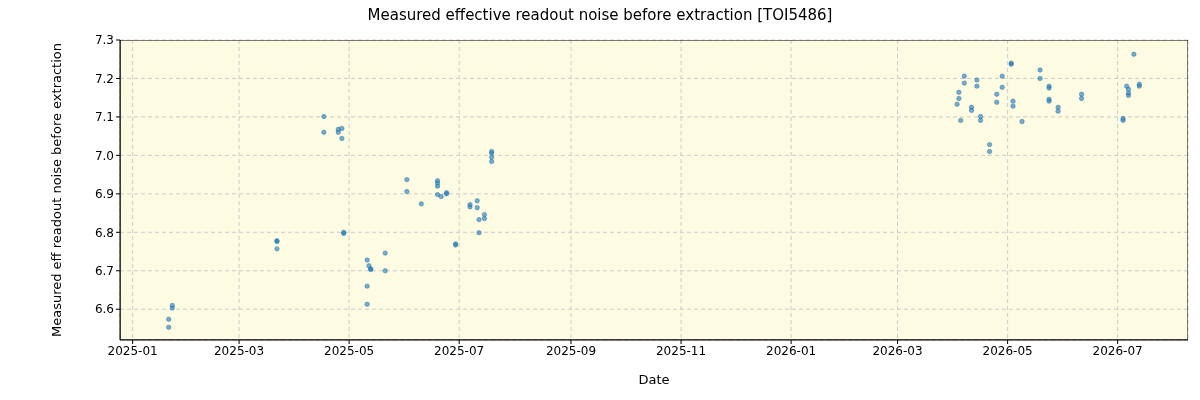 Image resolution: width=1200 pixels, height=400 pixels. What do you see at coordinates (56, 190) in the screenshot?
I see `y-axis-title: Measured eff readout noise before extraction` at bounding box center [56, 190].